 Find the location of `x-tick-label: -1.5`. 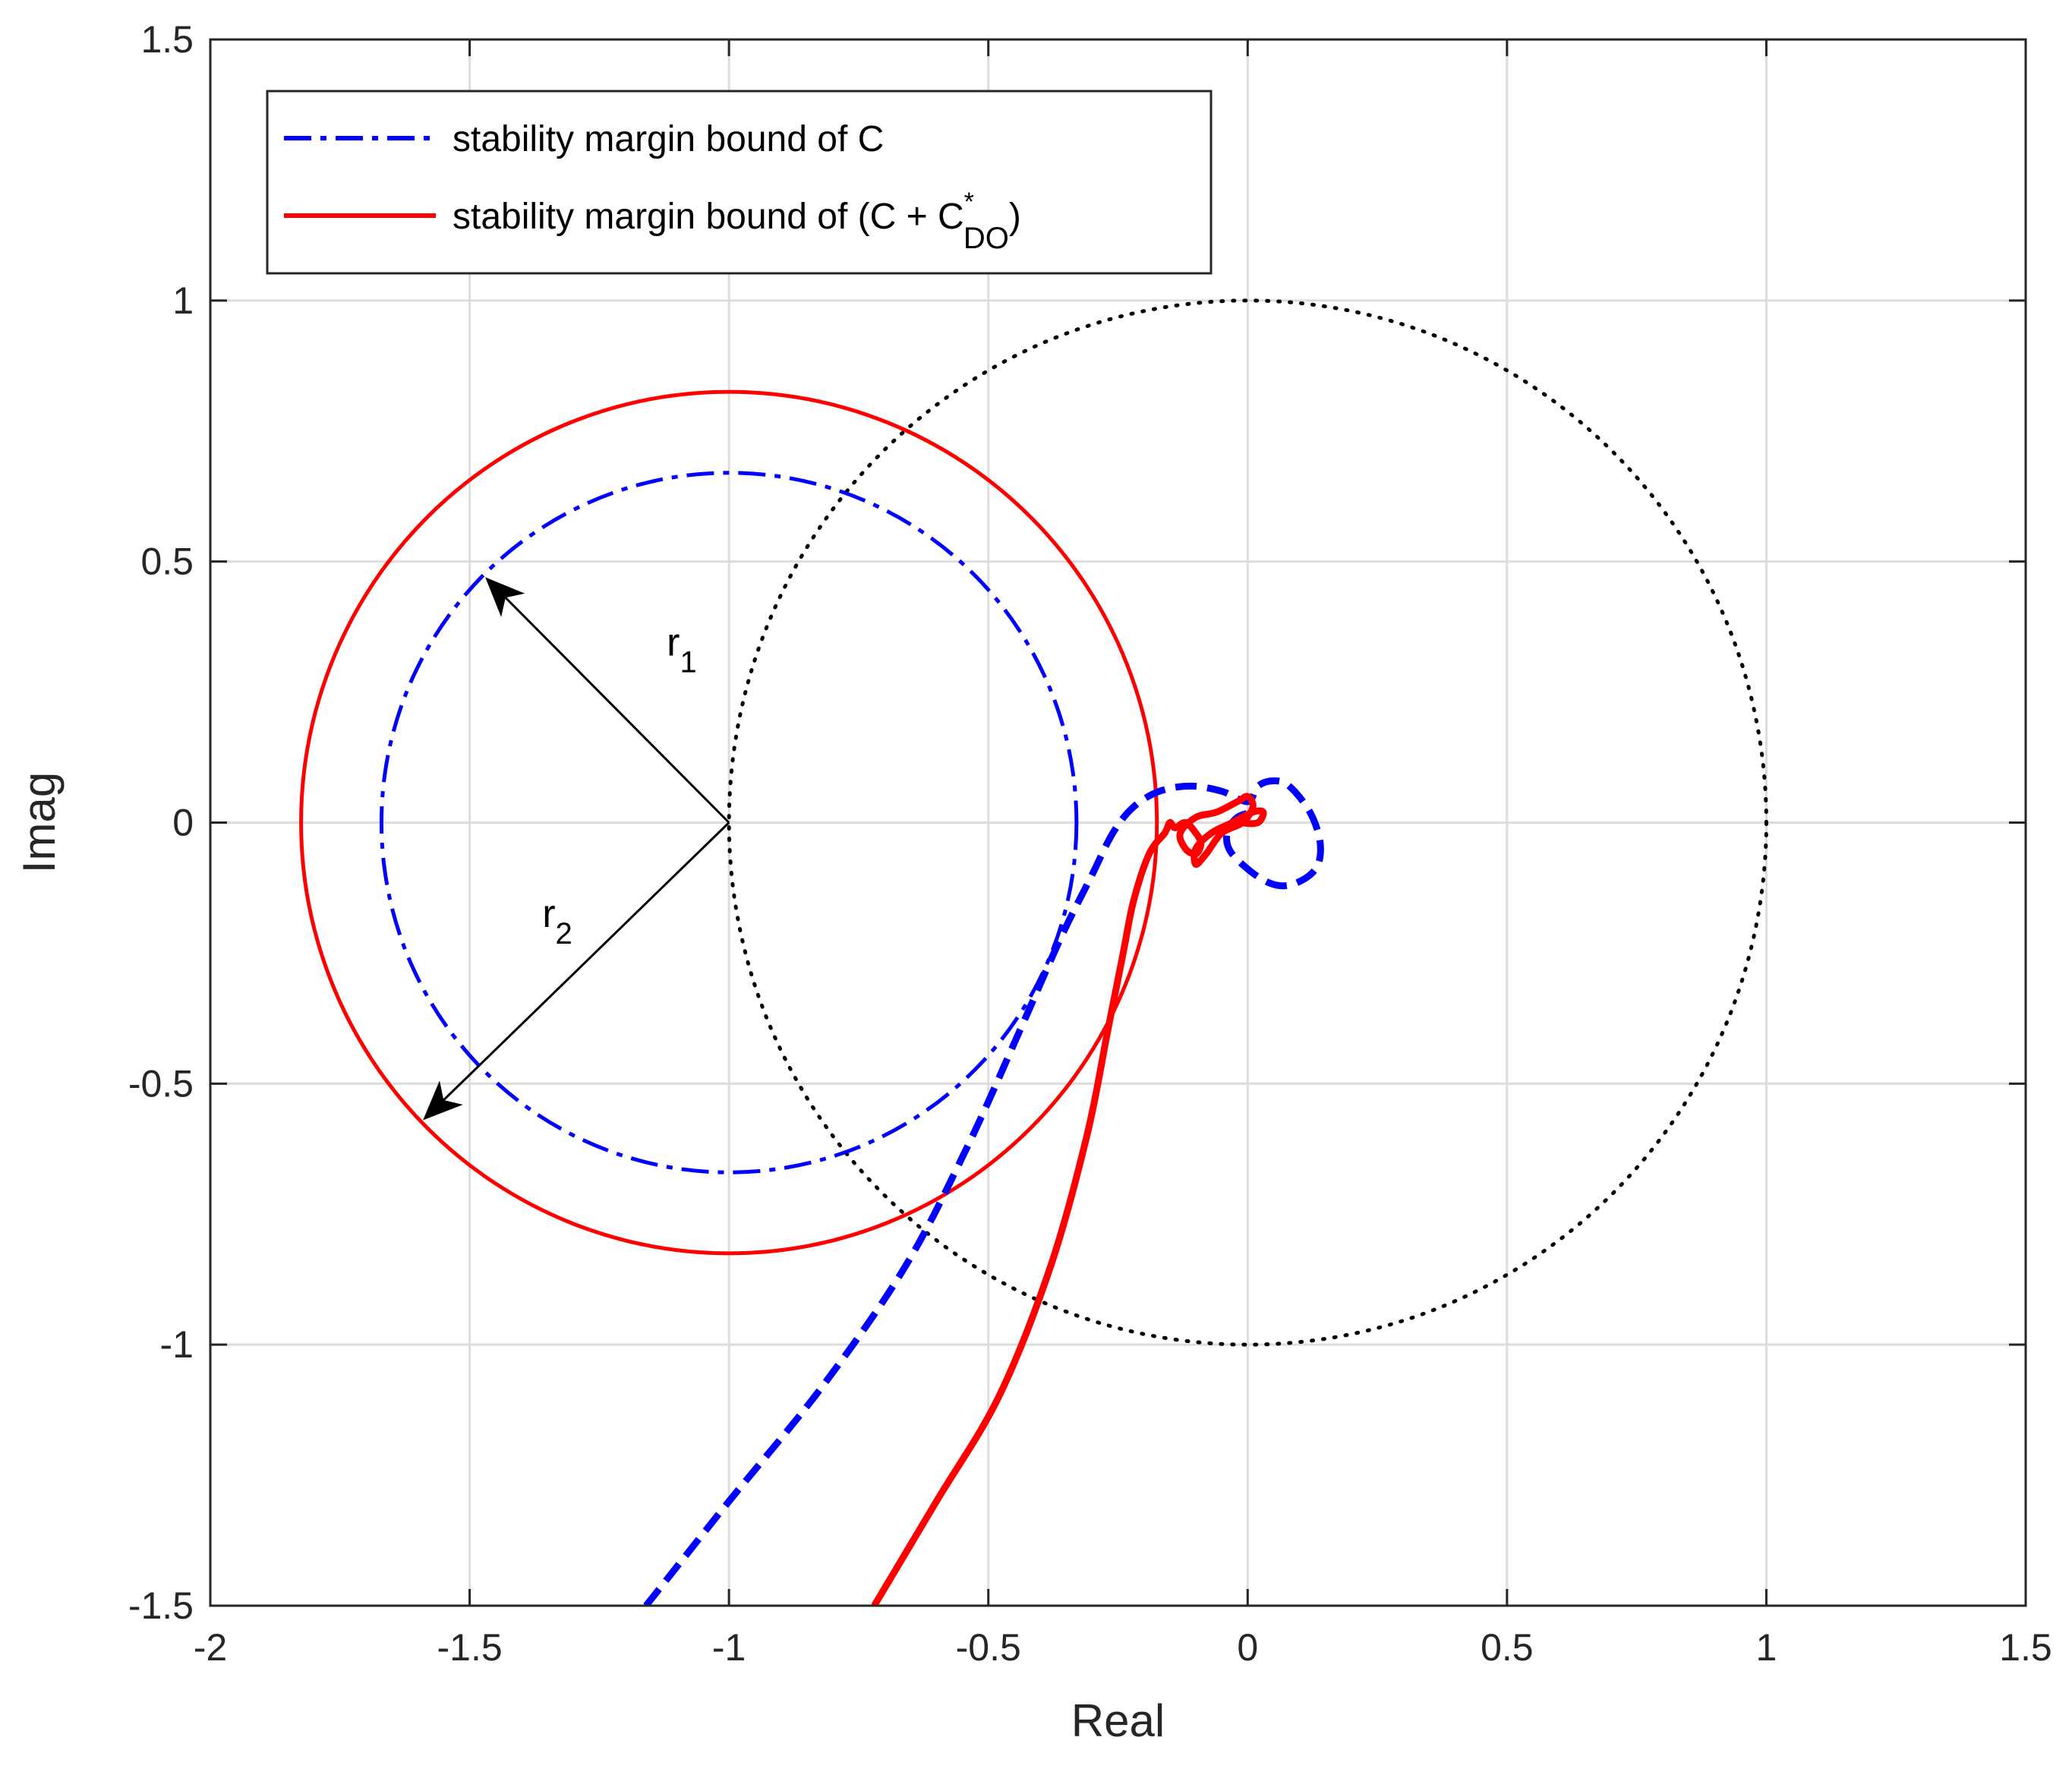

x-tick-label: -1.5 is located at coordinates (469, 1648).